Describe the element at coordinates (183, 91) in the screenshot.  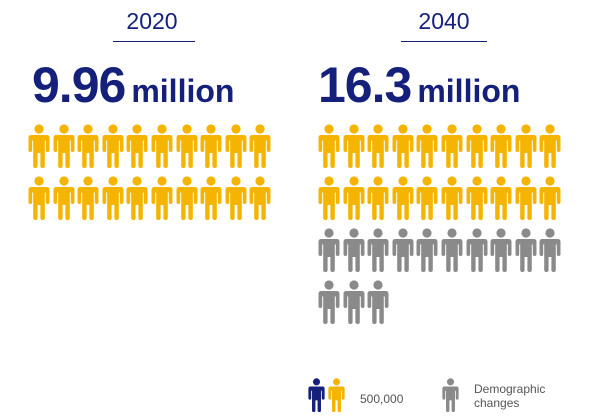
I see `unit-2020: million` at that location.